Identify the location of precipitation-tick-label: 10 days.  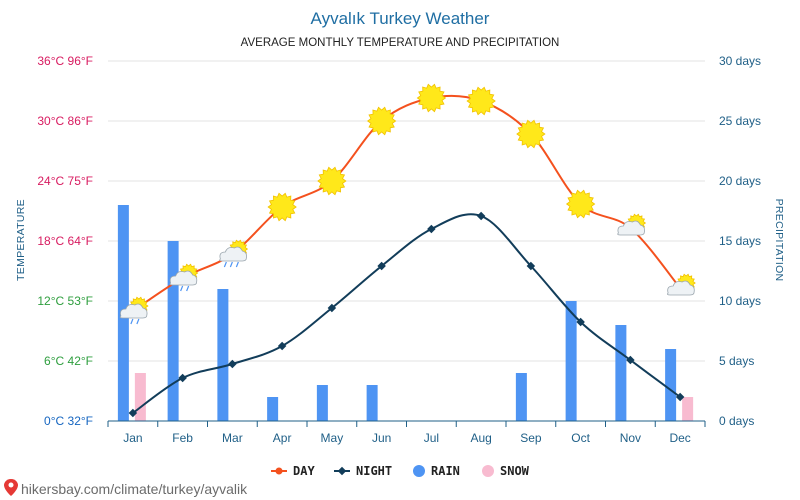
(740, 301).